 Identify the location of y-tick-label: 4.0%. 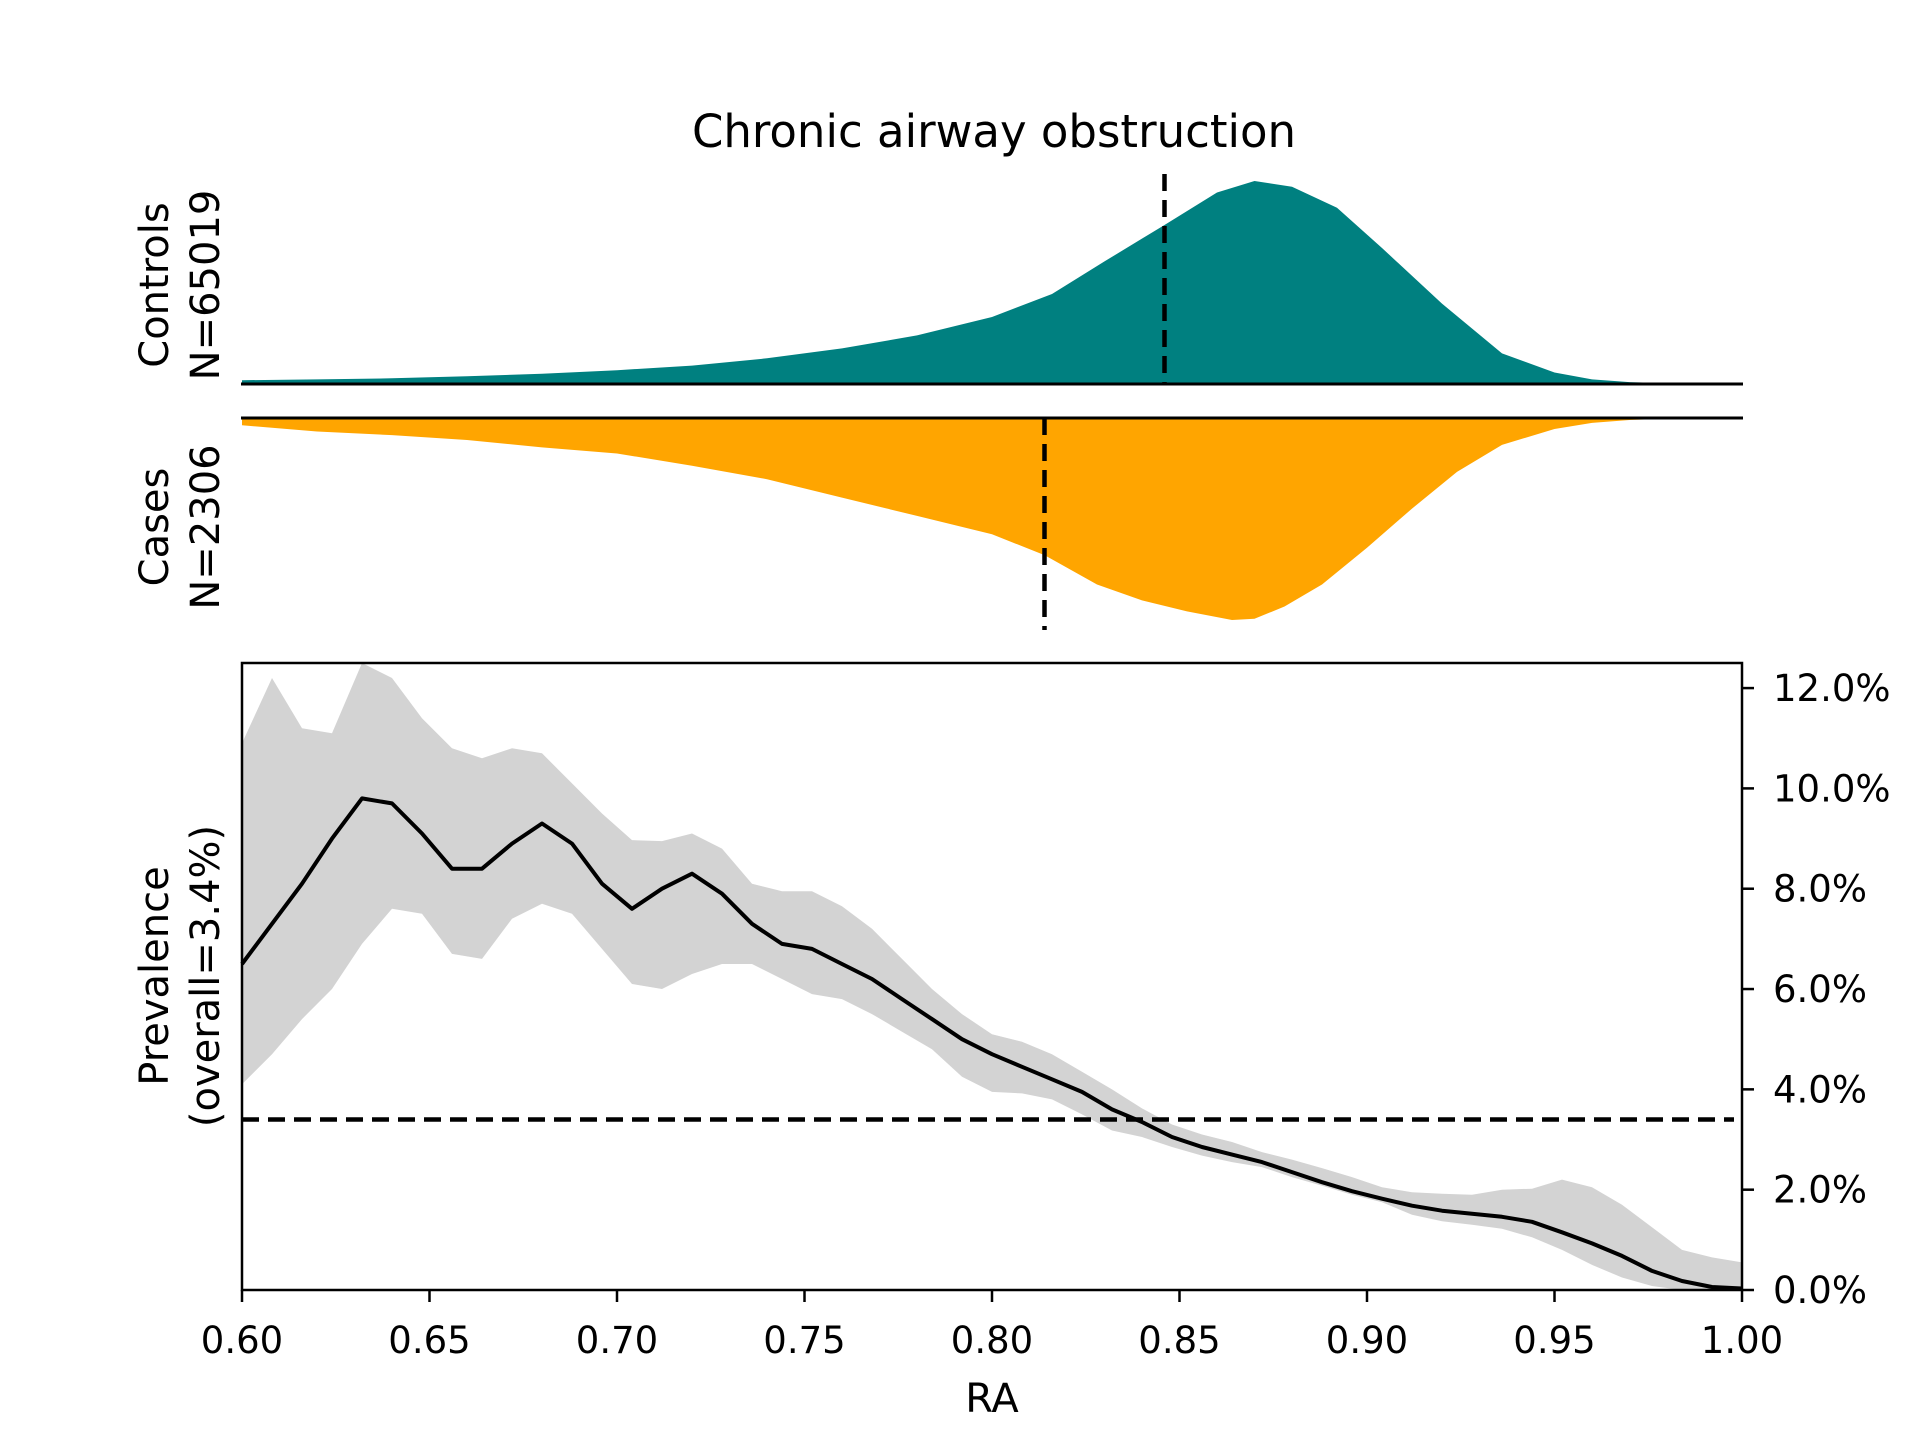
(1820, 1089).